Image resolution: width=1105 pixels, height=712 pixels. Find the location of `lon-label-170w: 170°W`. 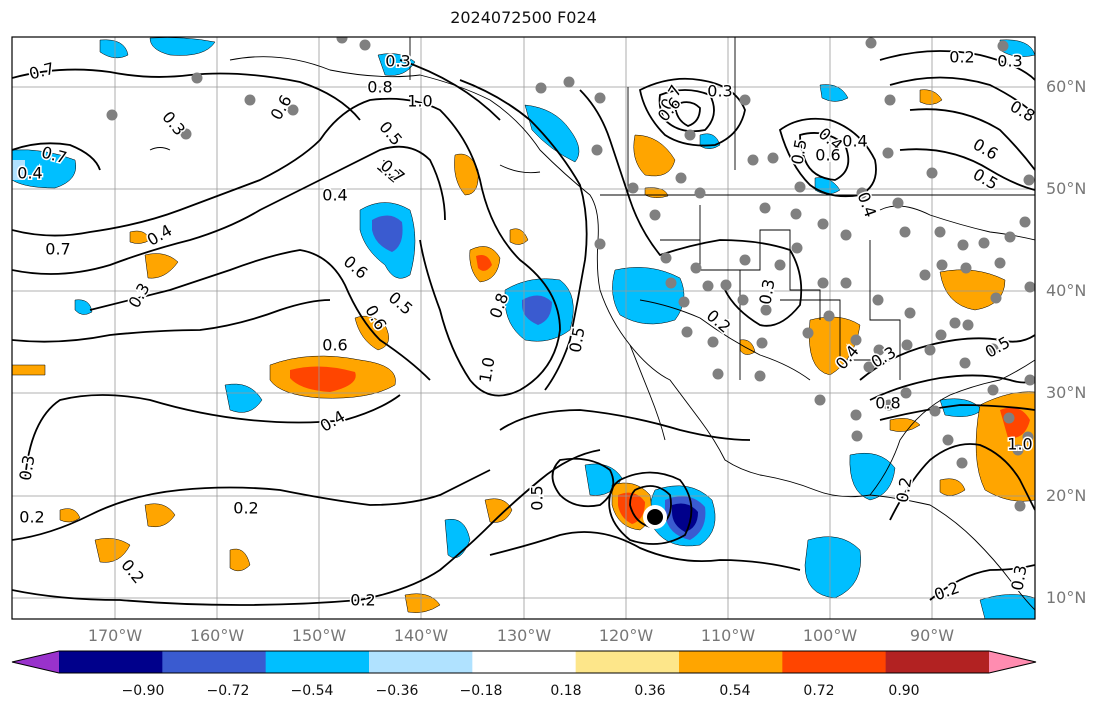

lon-label-170w: 170°W is located at coordinates (115, 635).